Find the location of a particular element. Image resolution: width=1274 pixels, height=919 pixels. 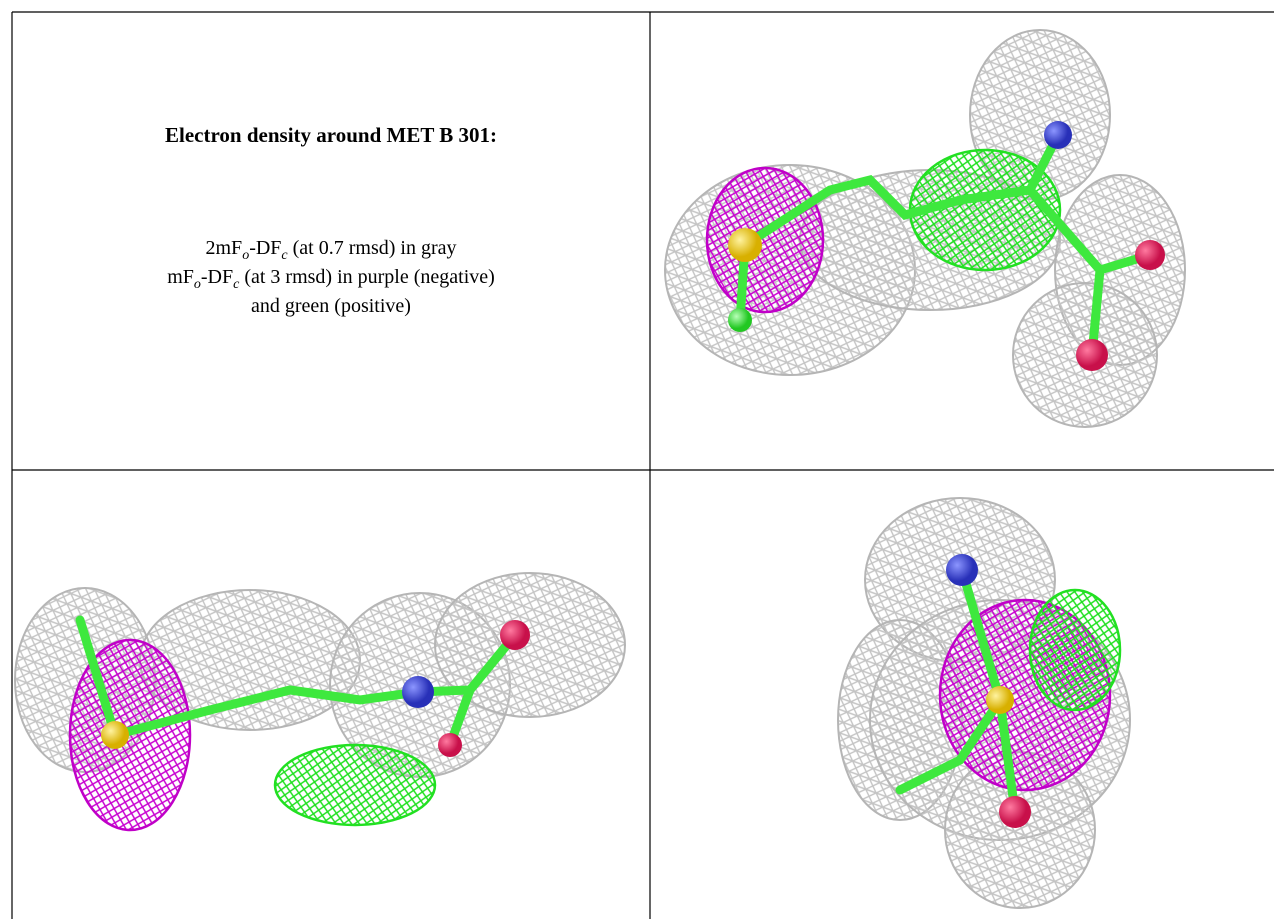

text: 2mF is located at coordinates (224, 248).